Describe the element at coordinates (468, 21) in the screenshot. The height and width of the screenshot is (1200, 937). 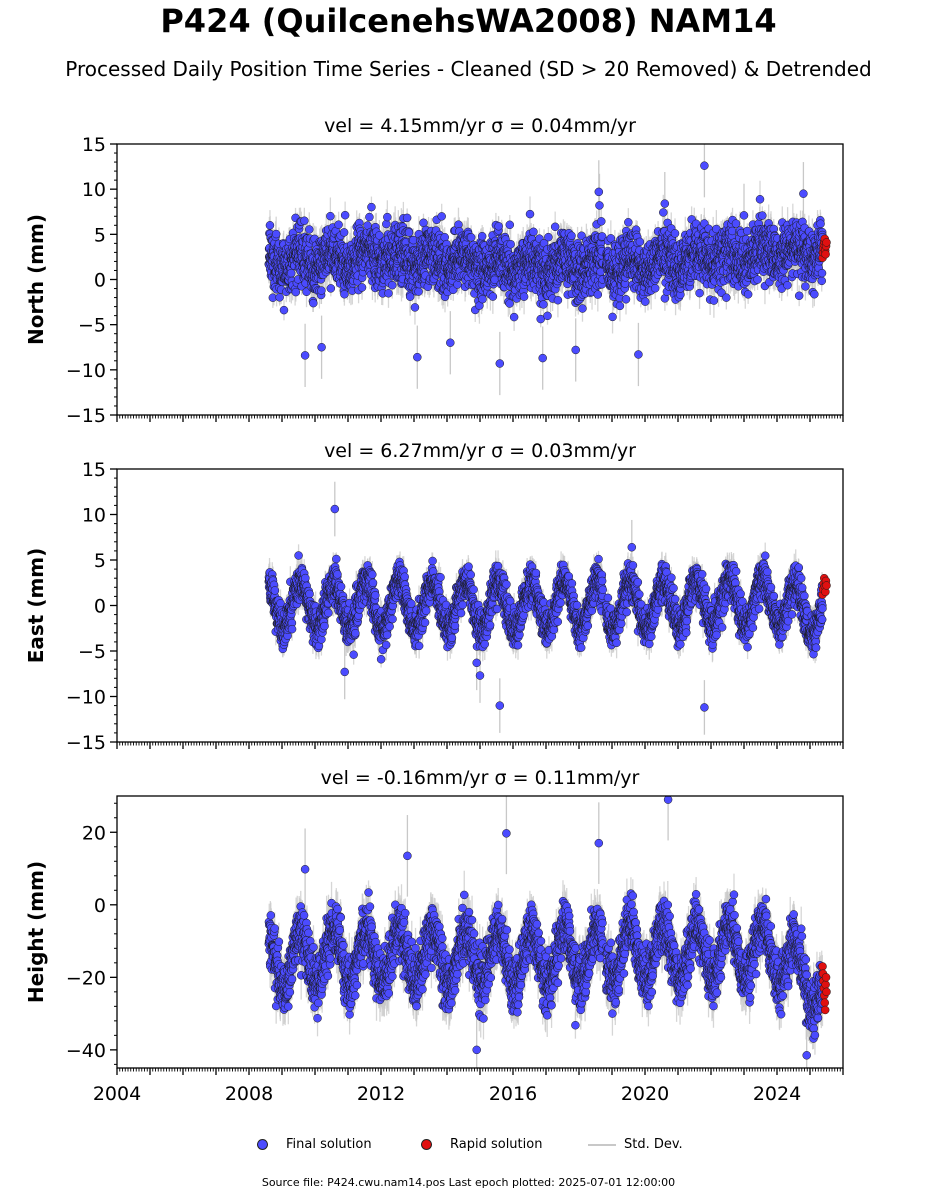
I see `figure-title: P424 (QuilcenehsWA2008) NAM14` at that location.